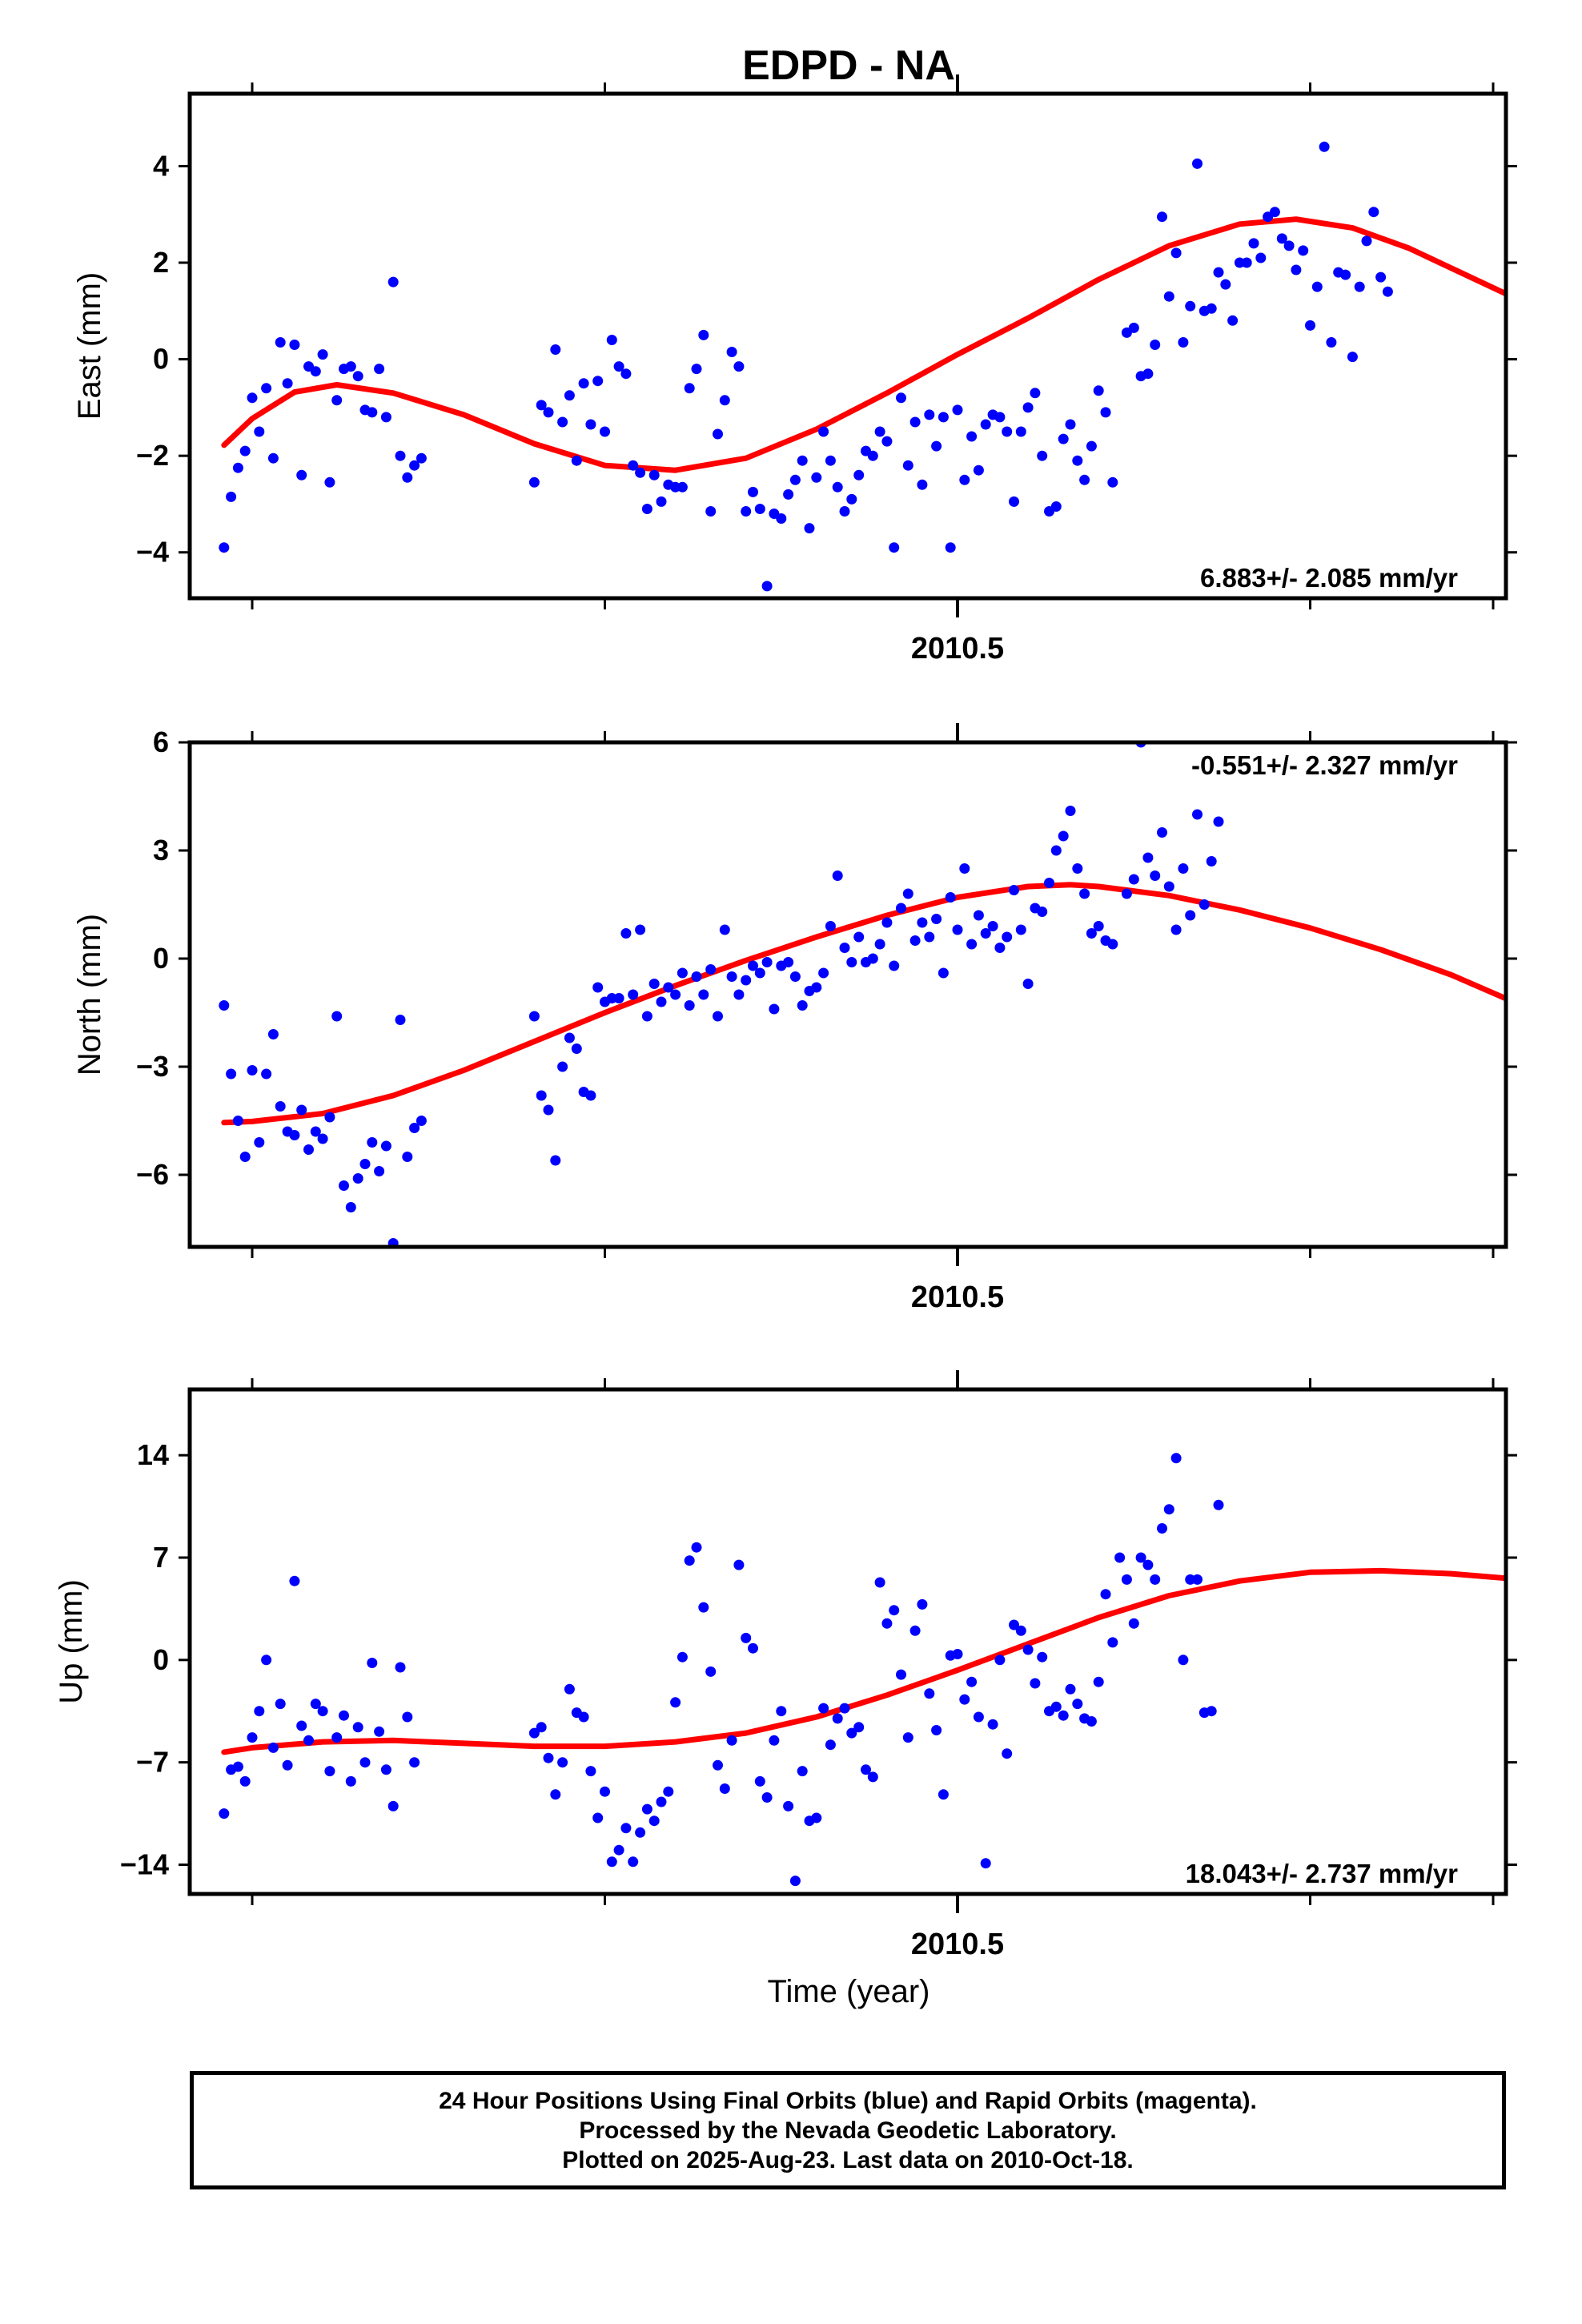 This screenshot has height=2324, width=1582. Describe the element at coordinates (161, 165) in the screenshot. I see `y-tick-label: 4` at that location.